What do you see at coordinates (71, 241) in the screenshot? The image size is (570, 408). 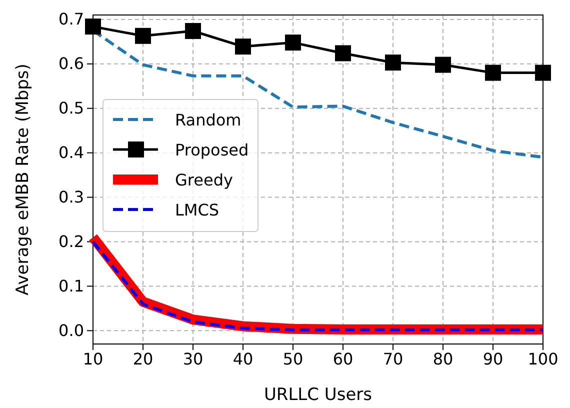 I see `y-tick-label: 0.2` at bounding box center [71, 241].